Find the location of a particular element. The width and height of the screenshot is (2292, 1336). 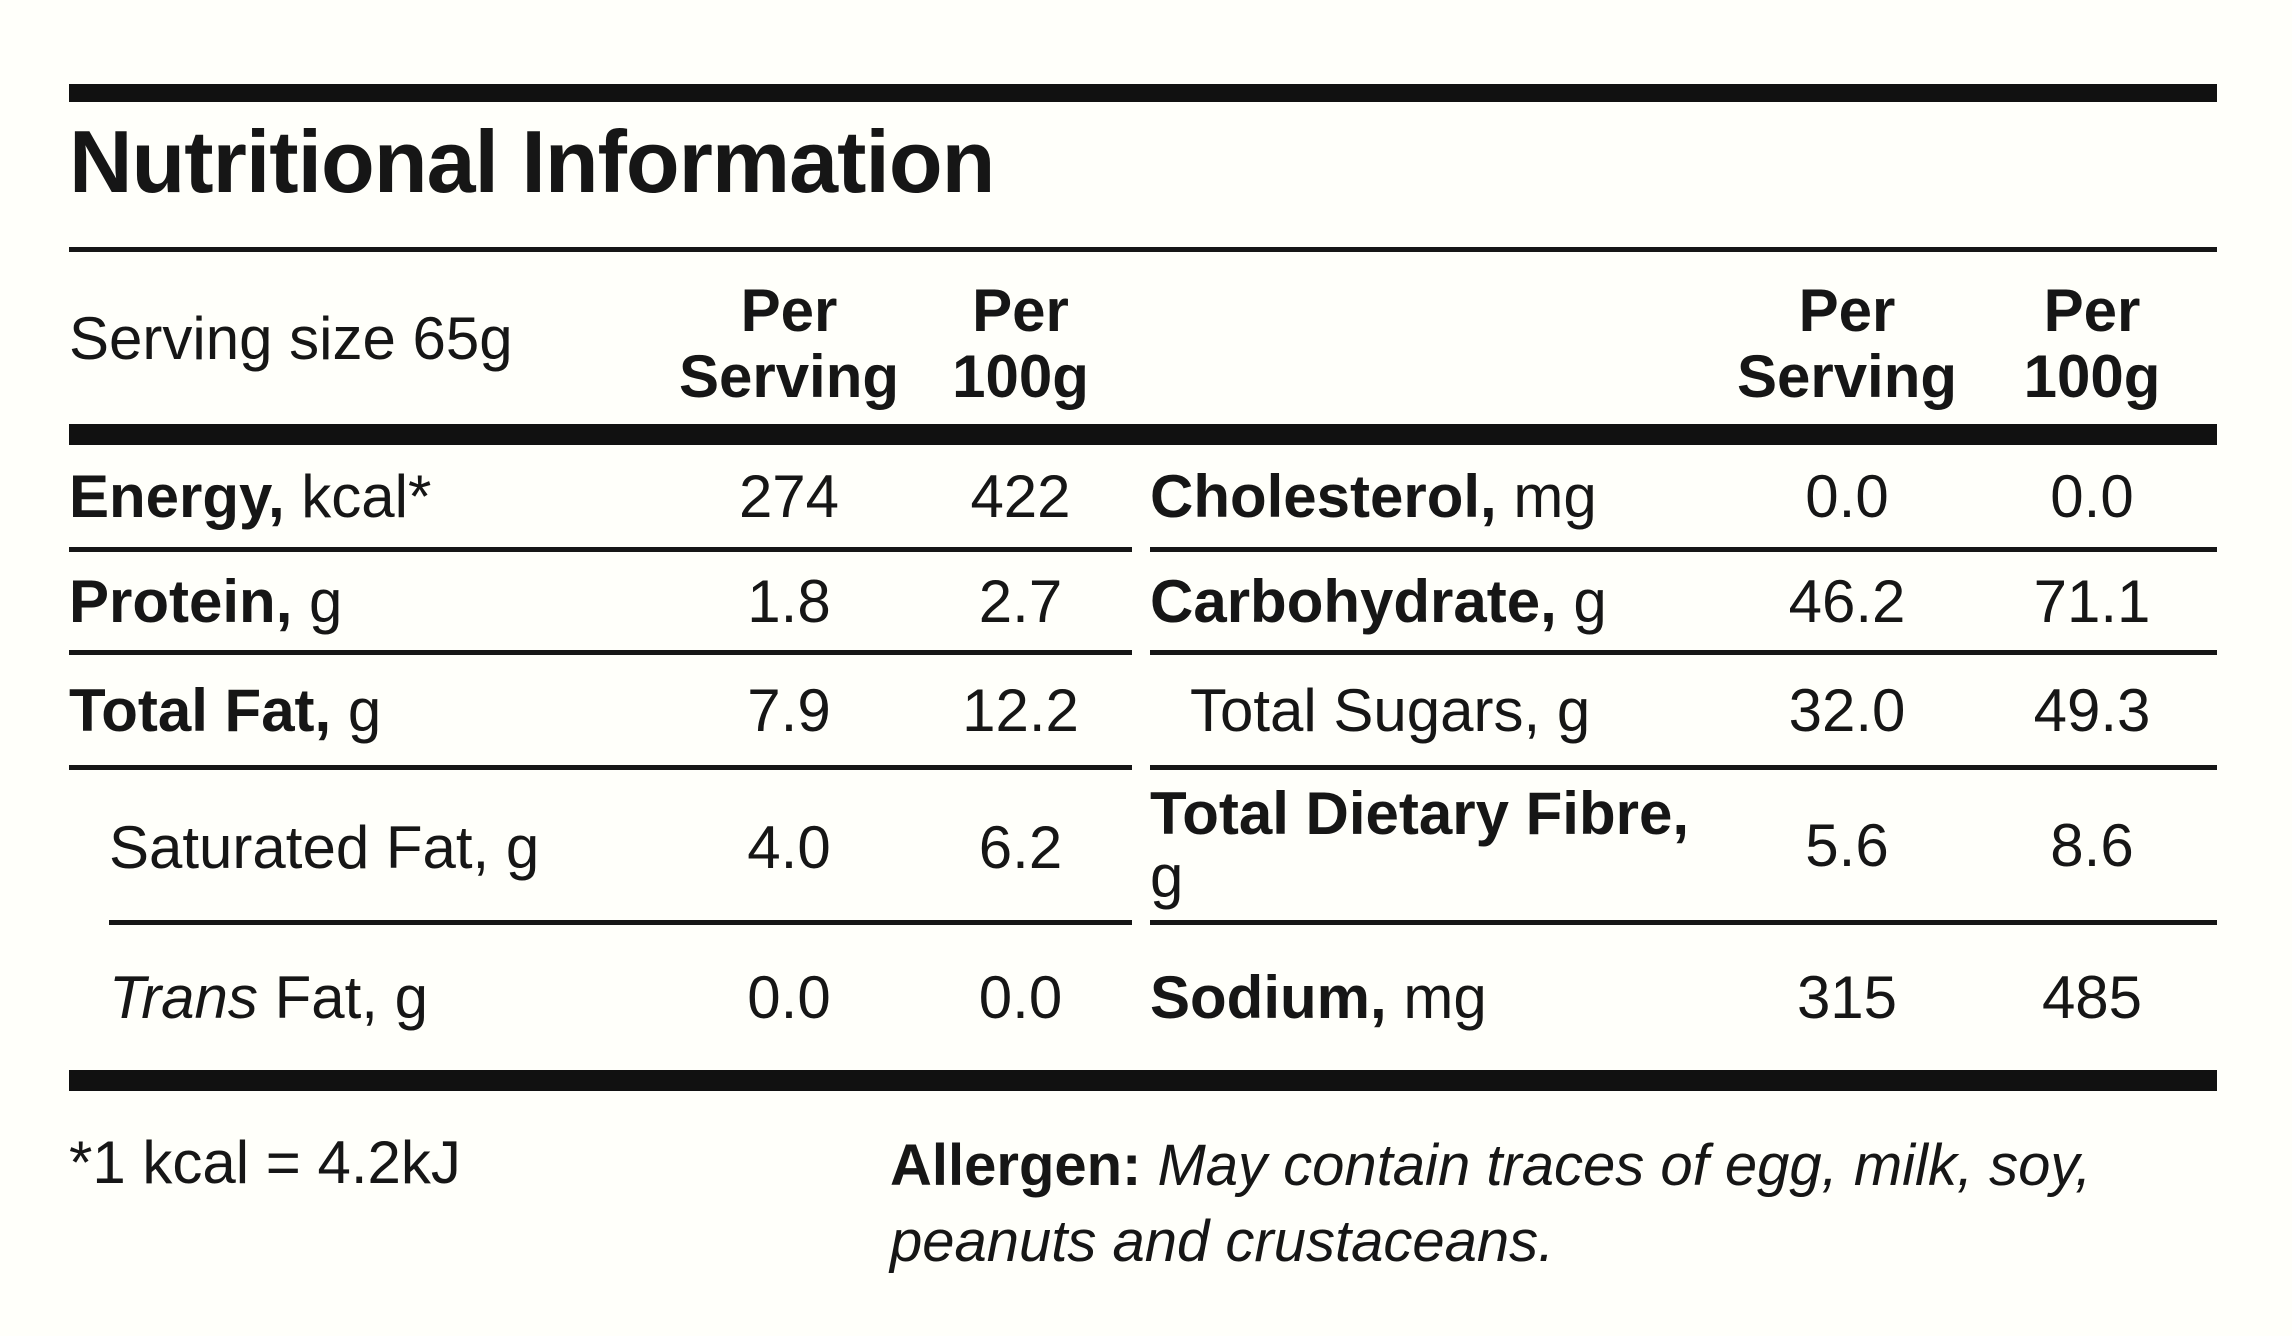

value-per-serving: 7.9 is located at coordinates (789, 710).